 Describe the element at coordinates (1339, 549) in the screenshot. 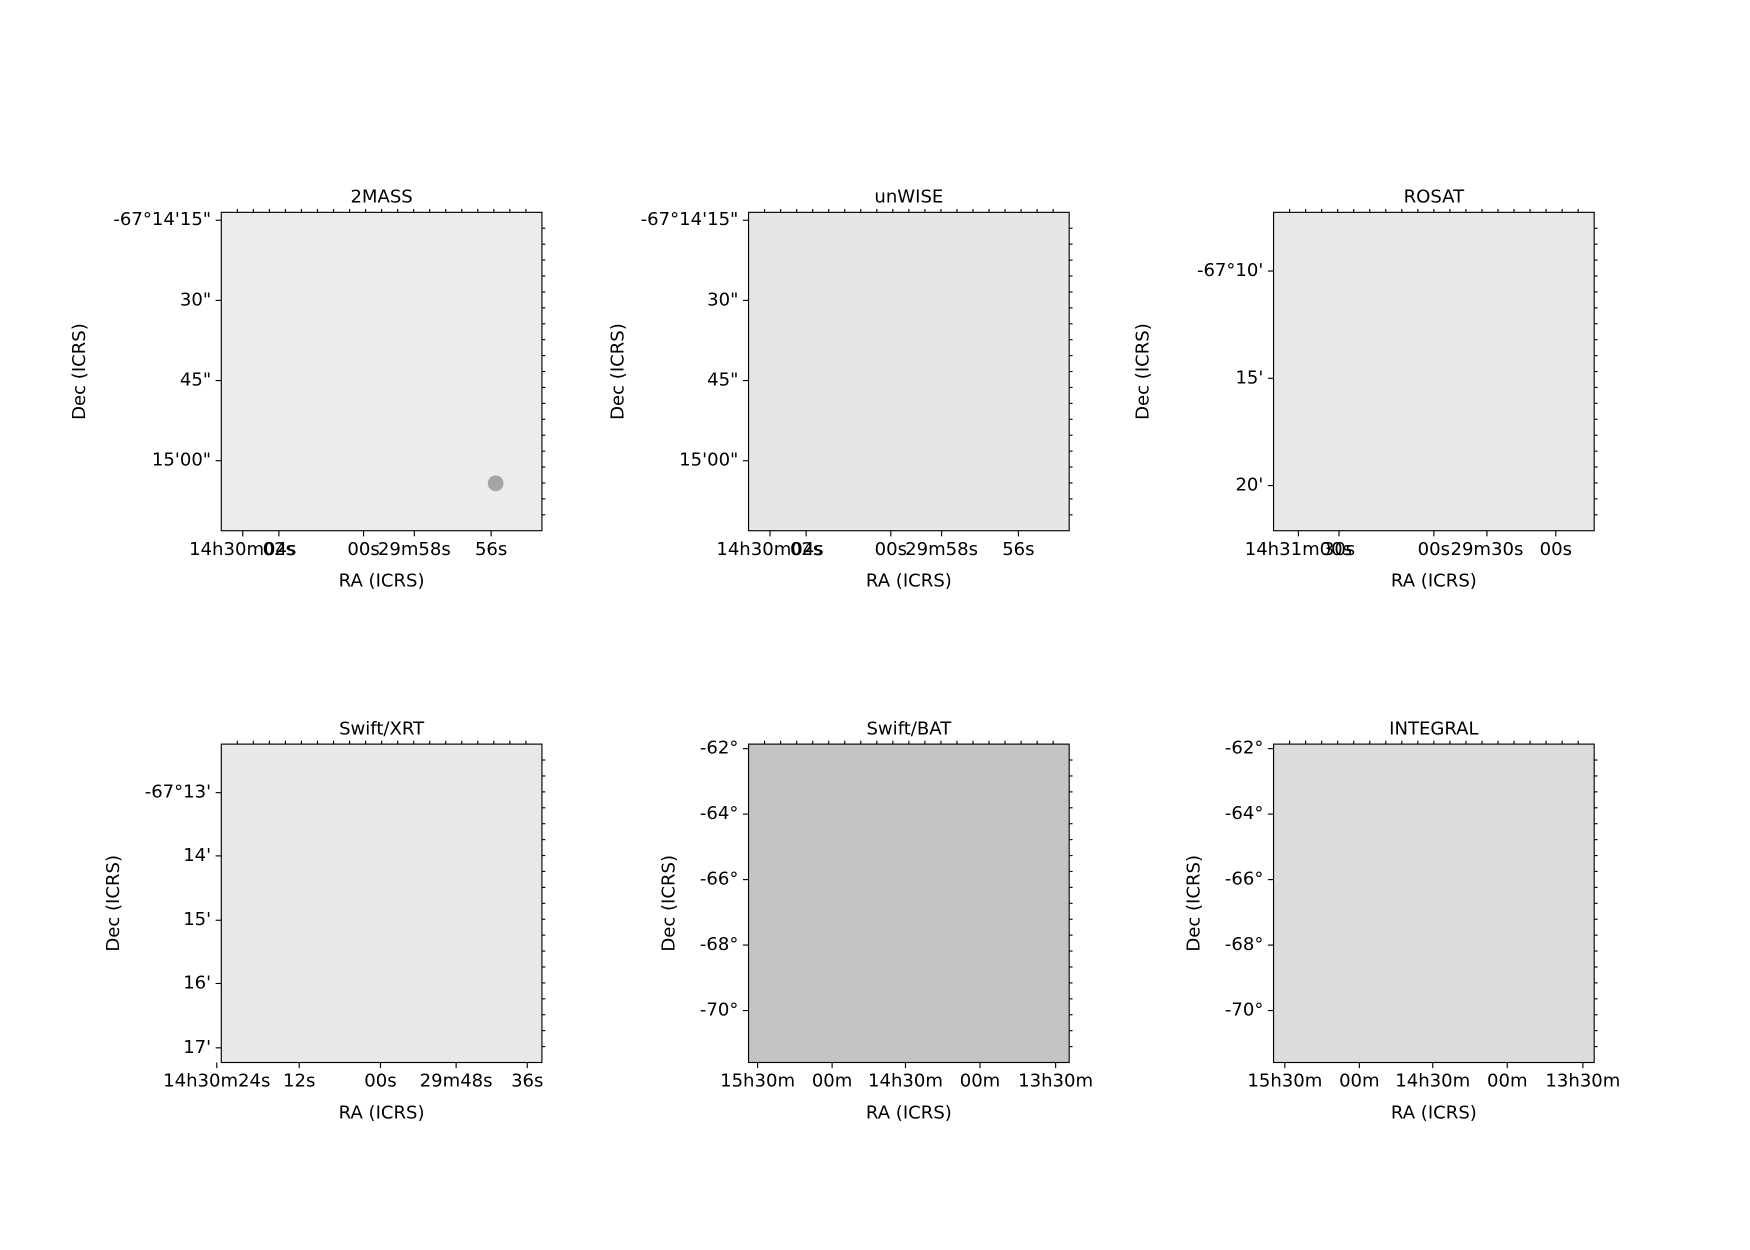

I see `x-tick-label: 30s` at that location.